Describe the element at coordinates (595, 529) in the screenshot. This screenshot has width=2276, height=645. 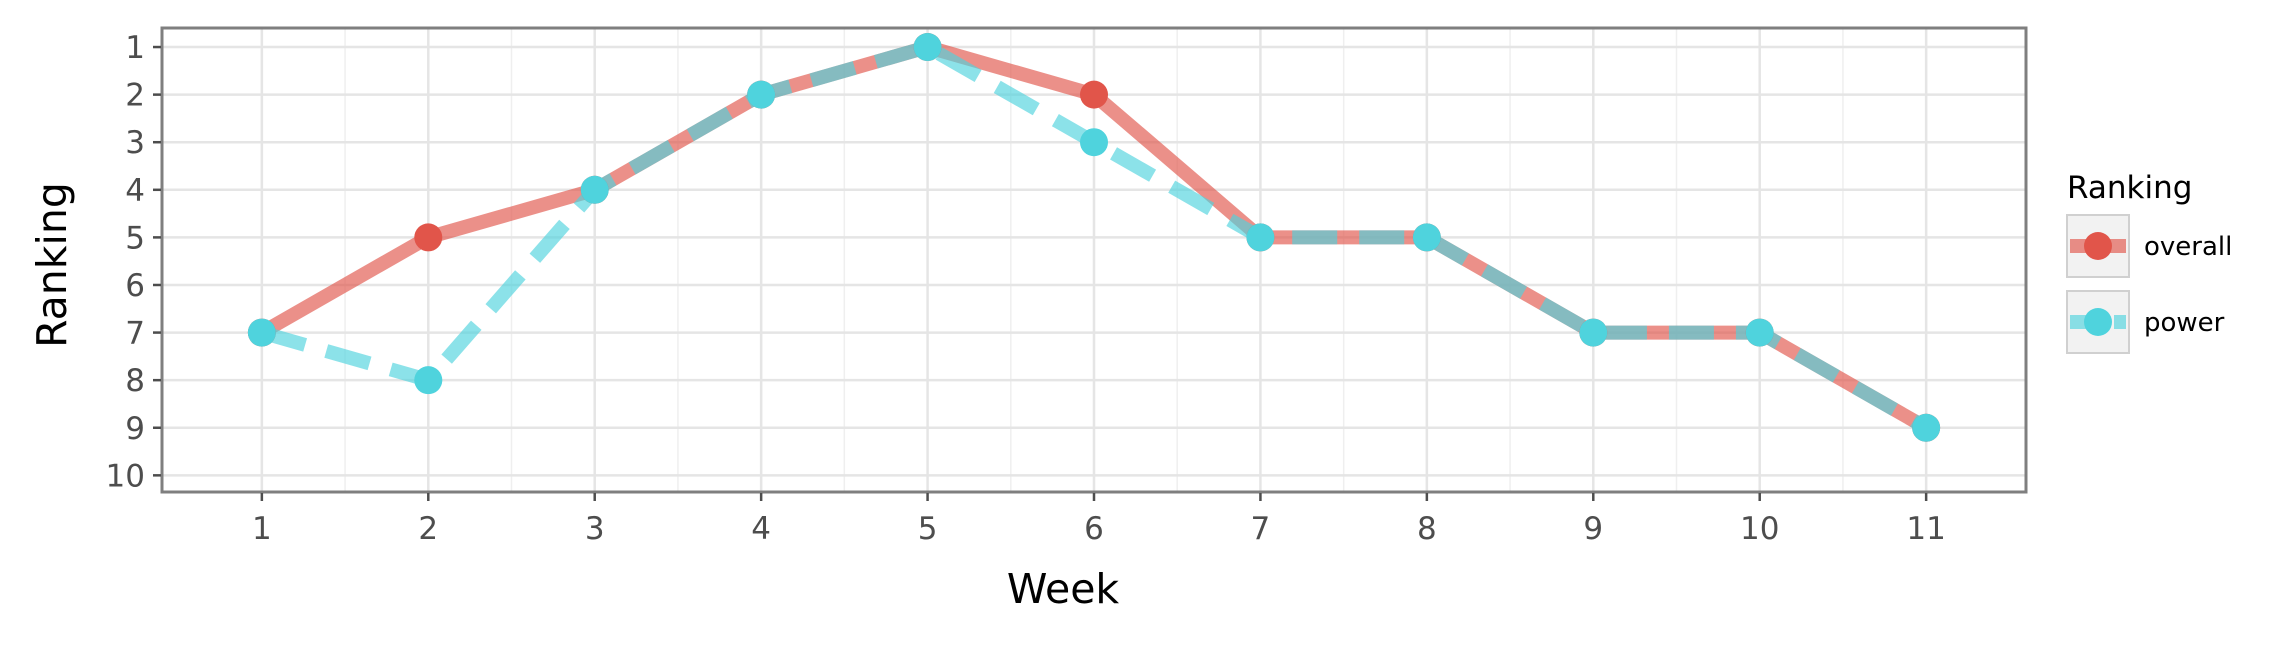
I see `x-tick-label: 3` at that location.